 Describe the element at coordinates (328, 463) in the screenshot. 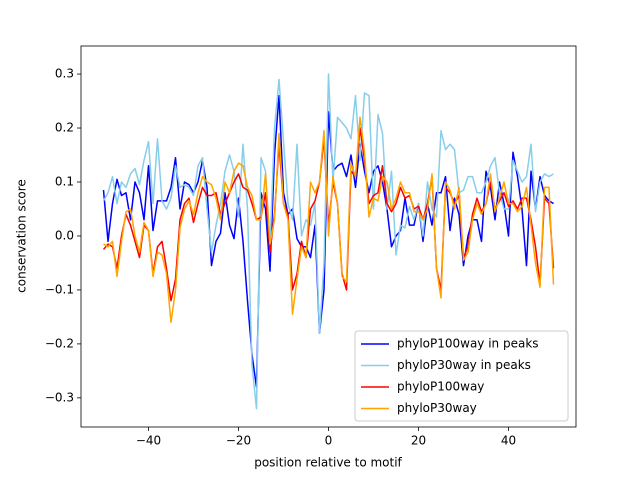

I see `x-axis-label: position relative to motif` at that location.